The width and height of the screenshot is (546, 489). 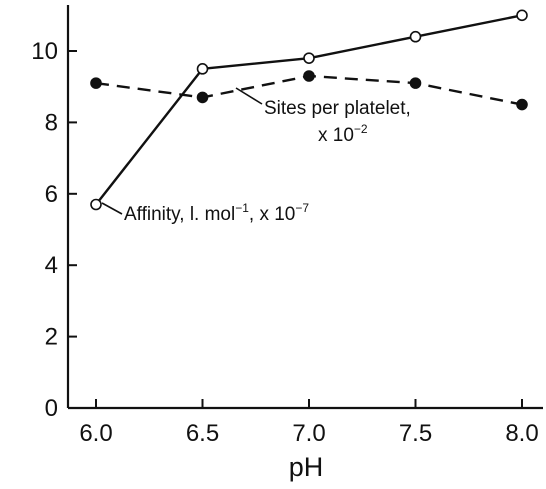 What do you see at coordinates (95, 433) in the screenshot?
I see `x-tick-label: 6.0` at bounding box center [95, 433].